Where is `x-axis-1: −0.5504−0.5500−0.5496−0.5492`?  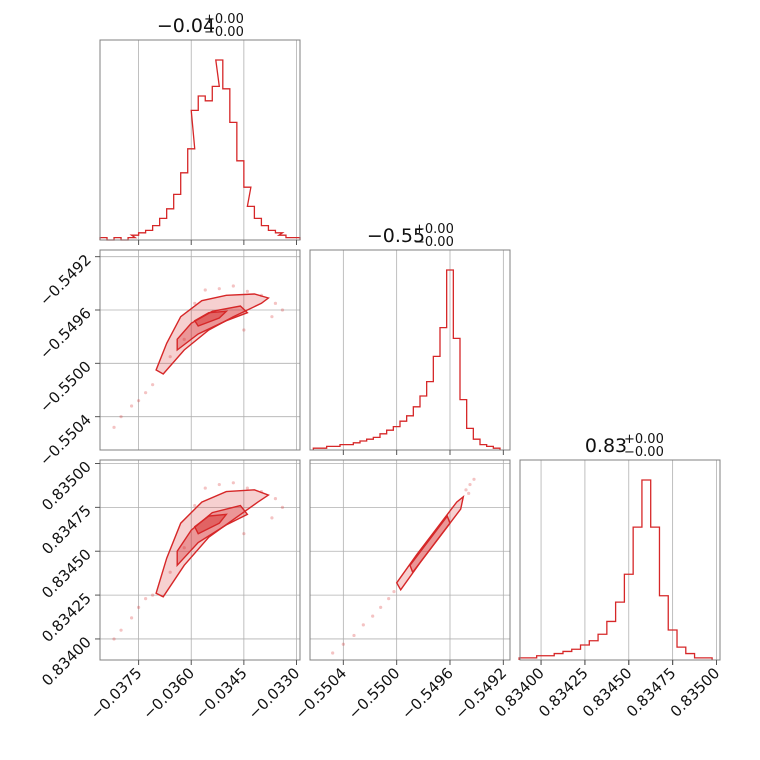 x-axis-1: −0.5504−0.5500−0.5496−0.5492 is located at coordinates (400, 691).